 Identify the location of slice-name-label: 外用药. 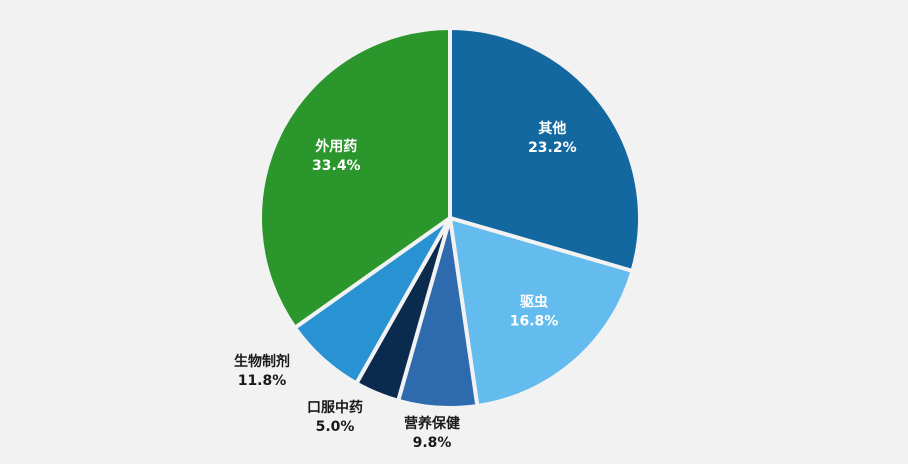
(336, 146).